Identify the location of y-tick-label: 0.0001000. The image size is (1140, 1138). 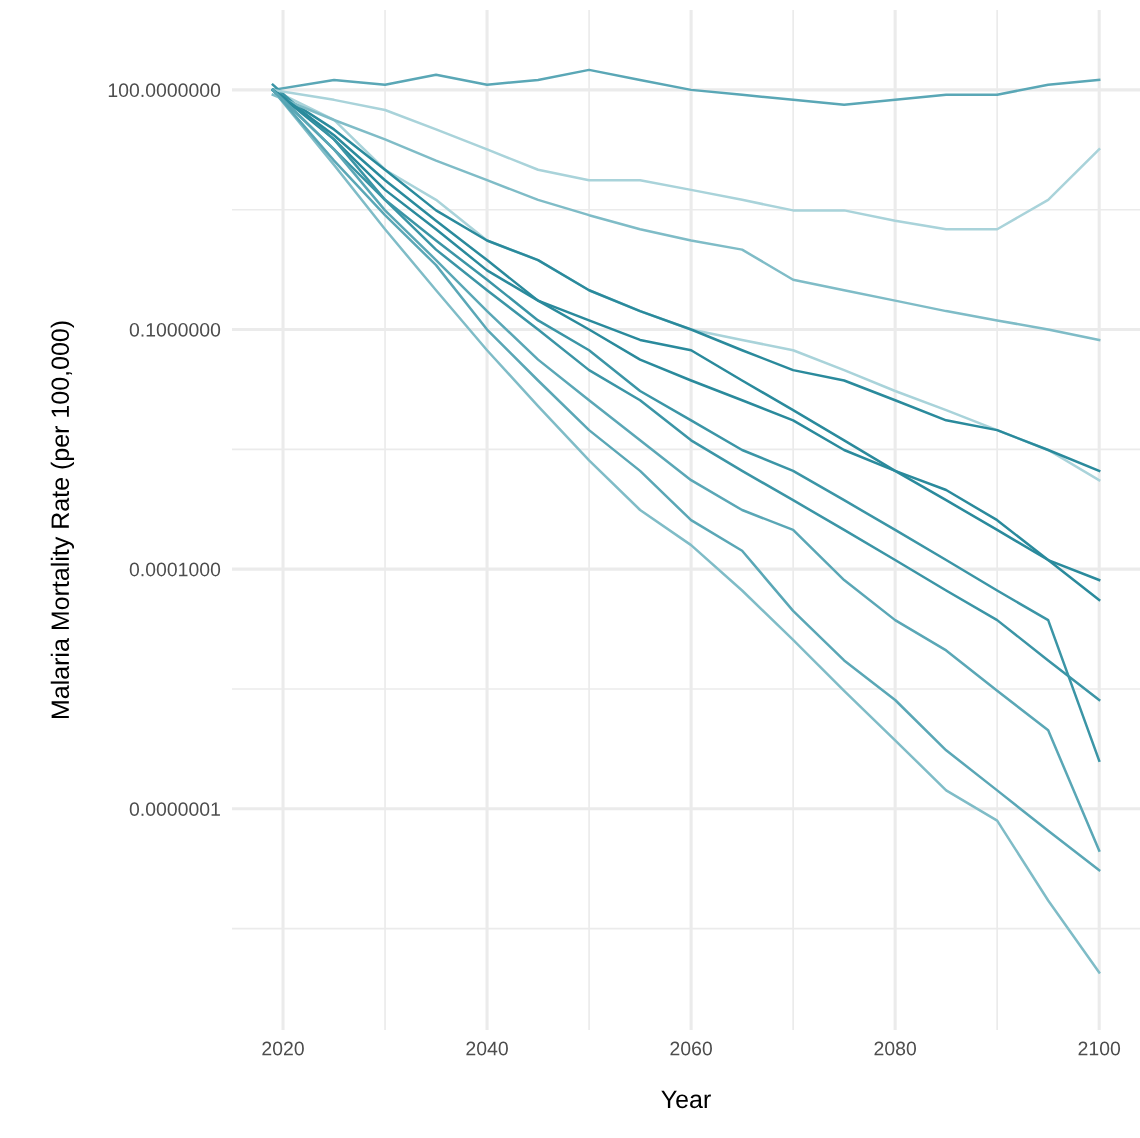
(175, 569).